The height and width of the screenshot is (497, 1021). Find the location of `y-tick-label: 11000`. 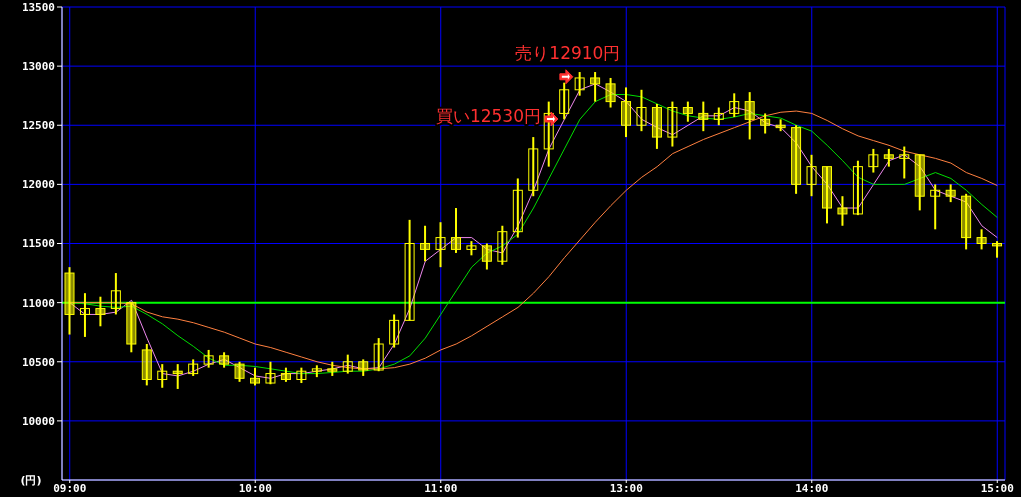

y-tick-label: 11000 is located at coordinates (38, 303).